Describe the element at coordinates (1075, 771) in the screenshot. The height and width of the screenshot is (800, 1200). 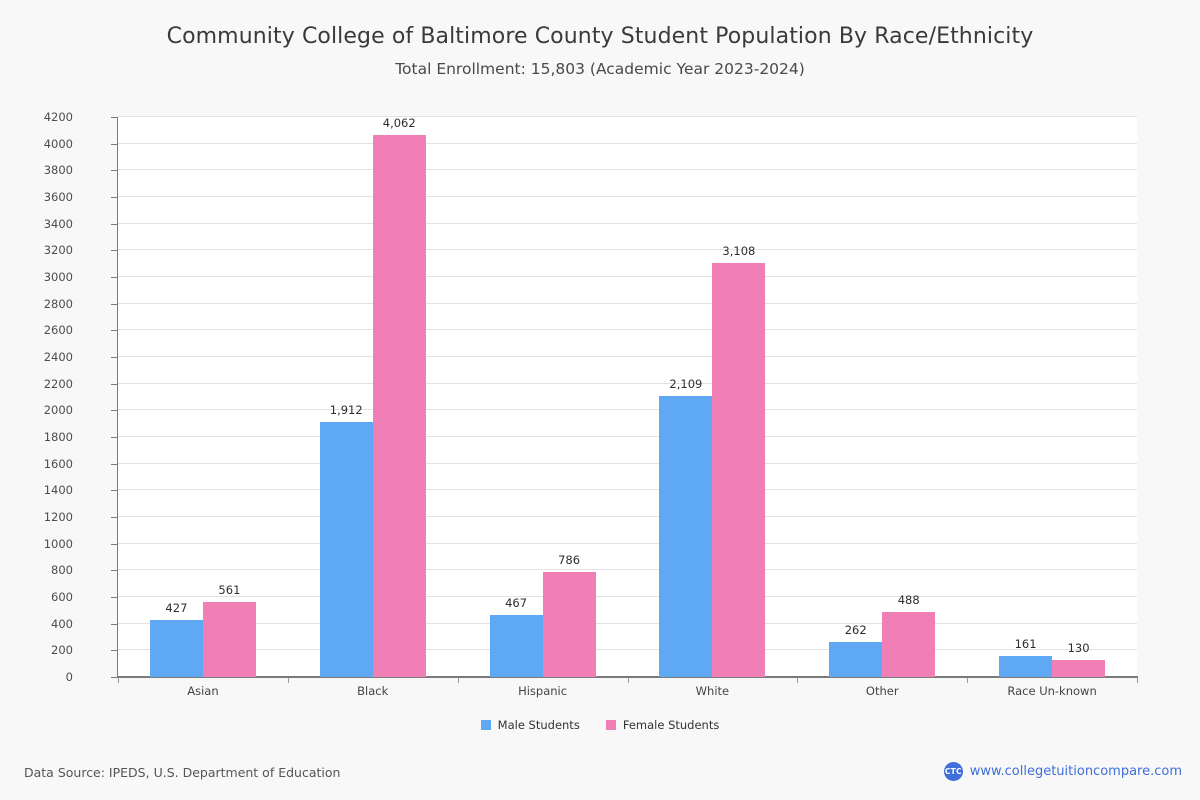
I see `brand-url-text: www.collegetuitioncompare.com` at that location.